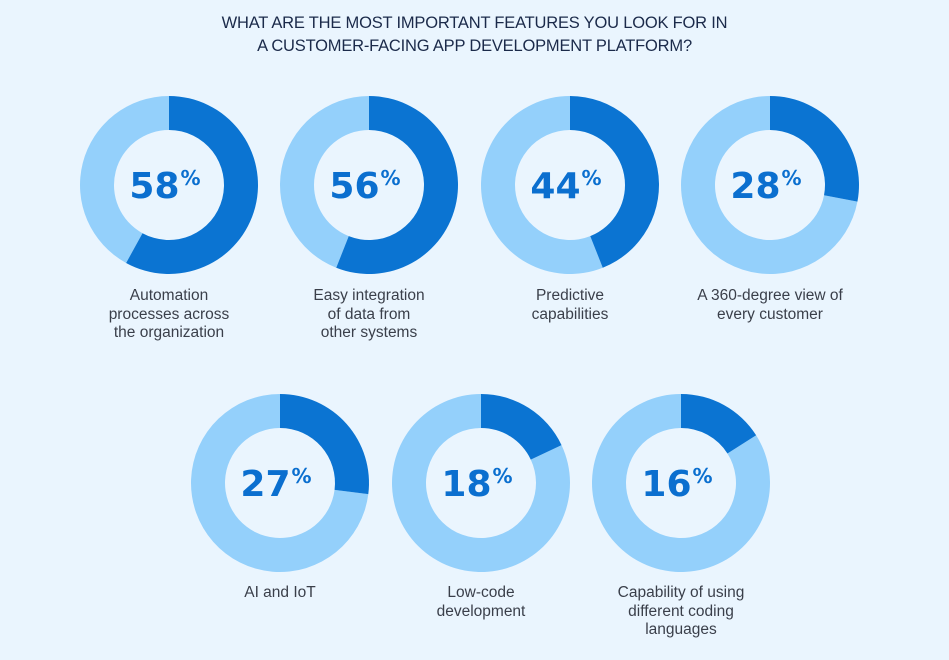  I want to click on donut-58: 58%, so click(168, 185).